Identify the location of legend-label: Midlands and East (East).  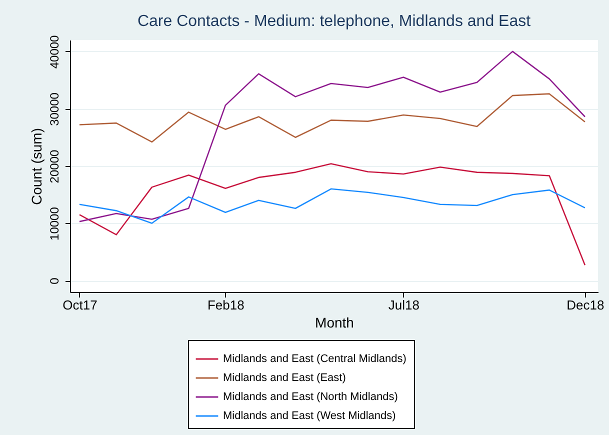
(284, 378).